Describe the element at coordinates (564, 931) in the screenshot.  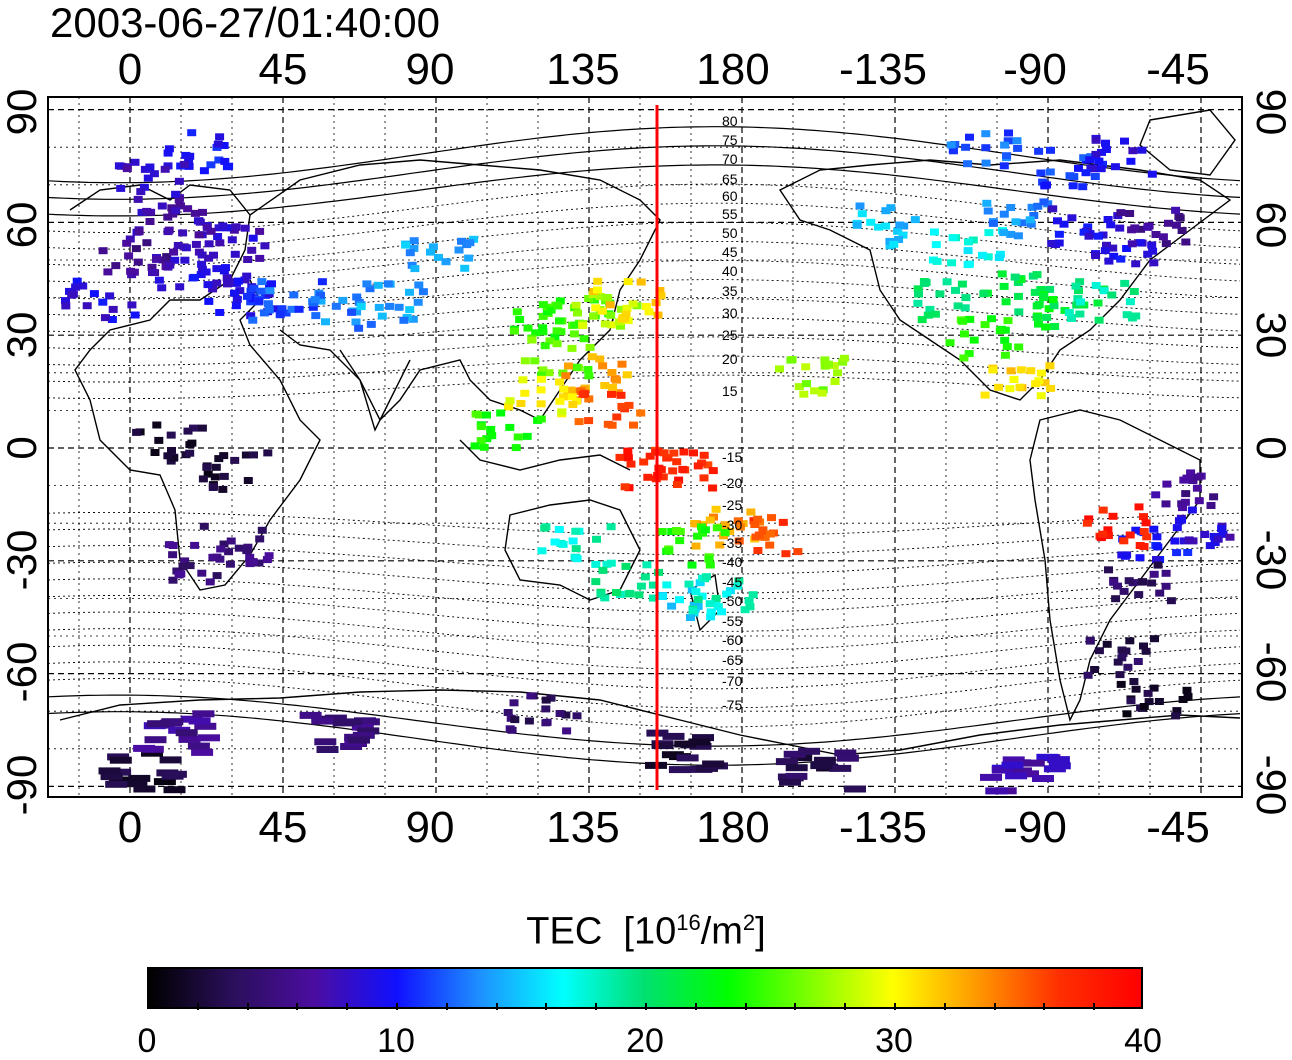
I see `colorbar-title-text: TEC` at that location.